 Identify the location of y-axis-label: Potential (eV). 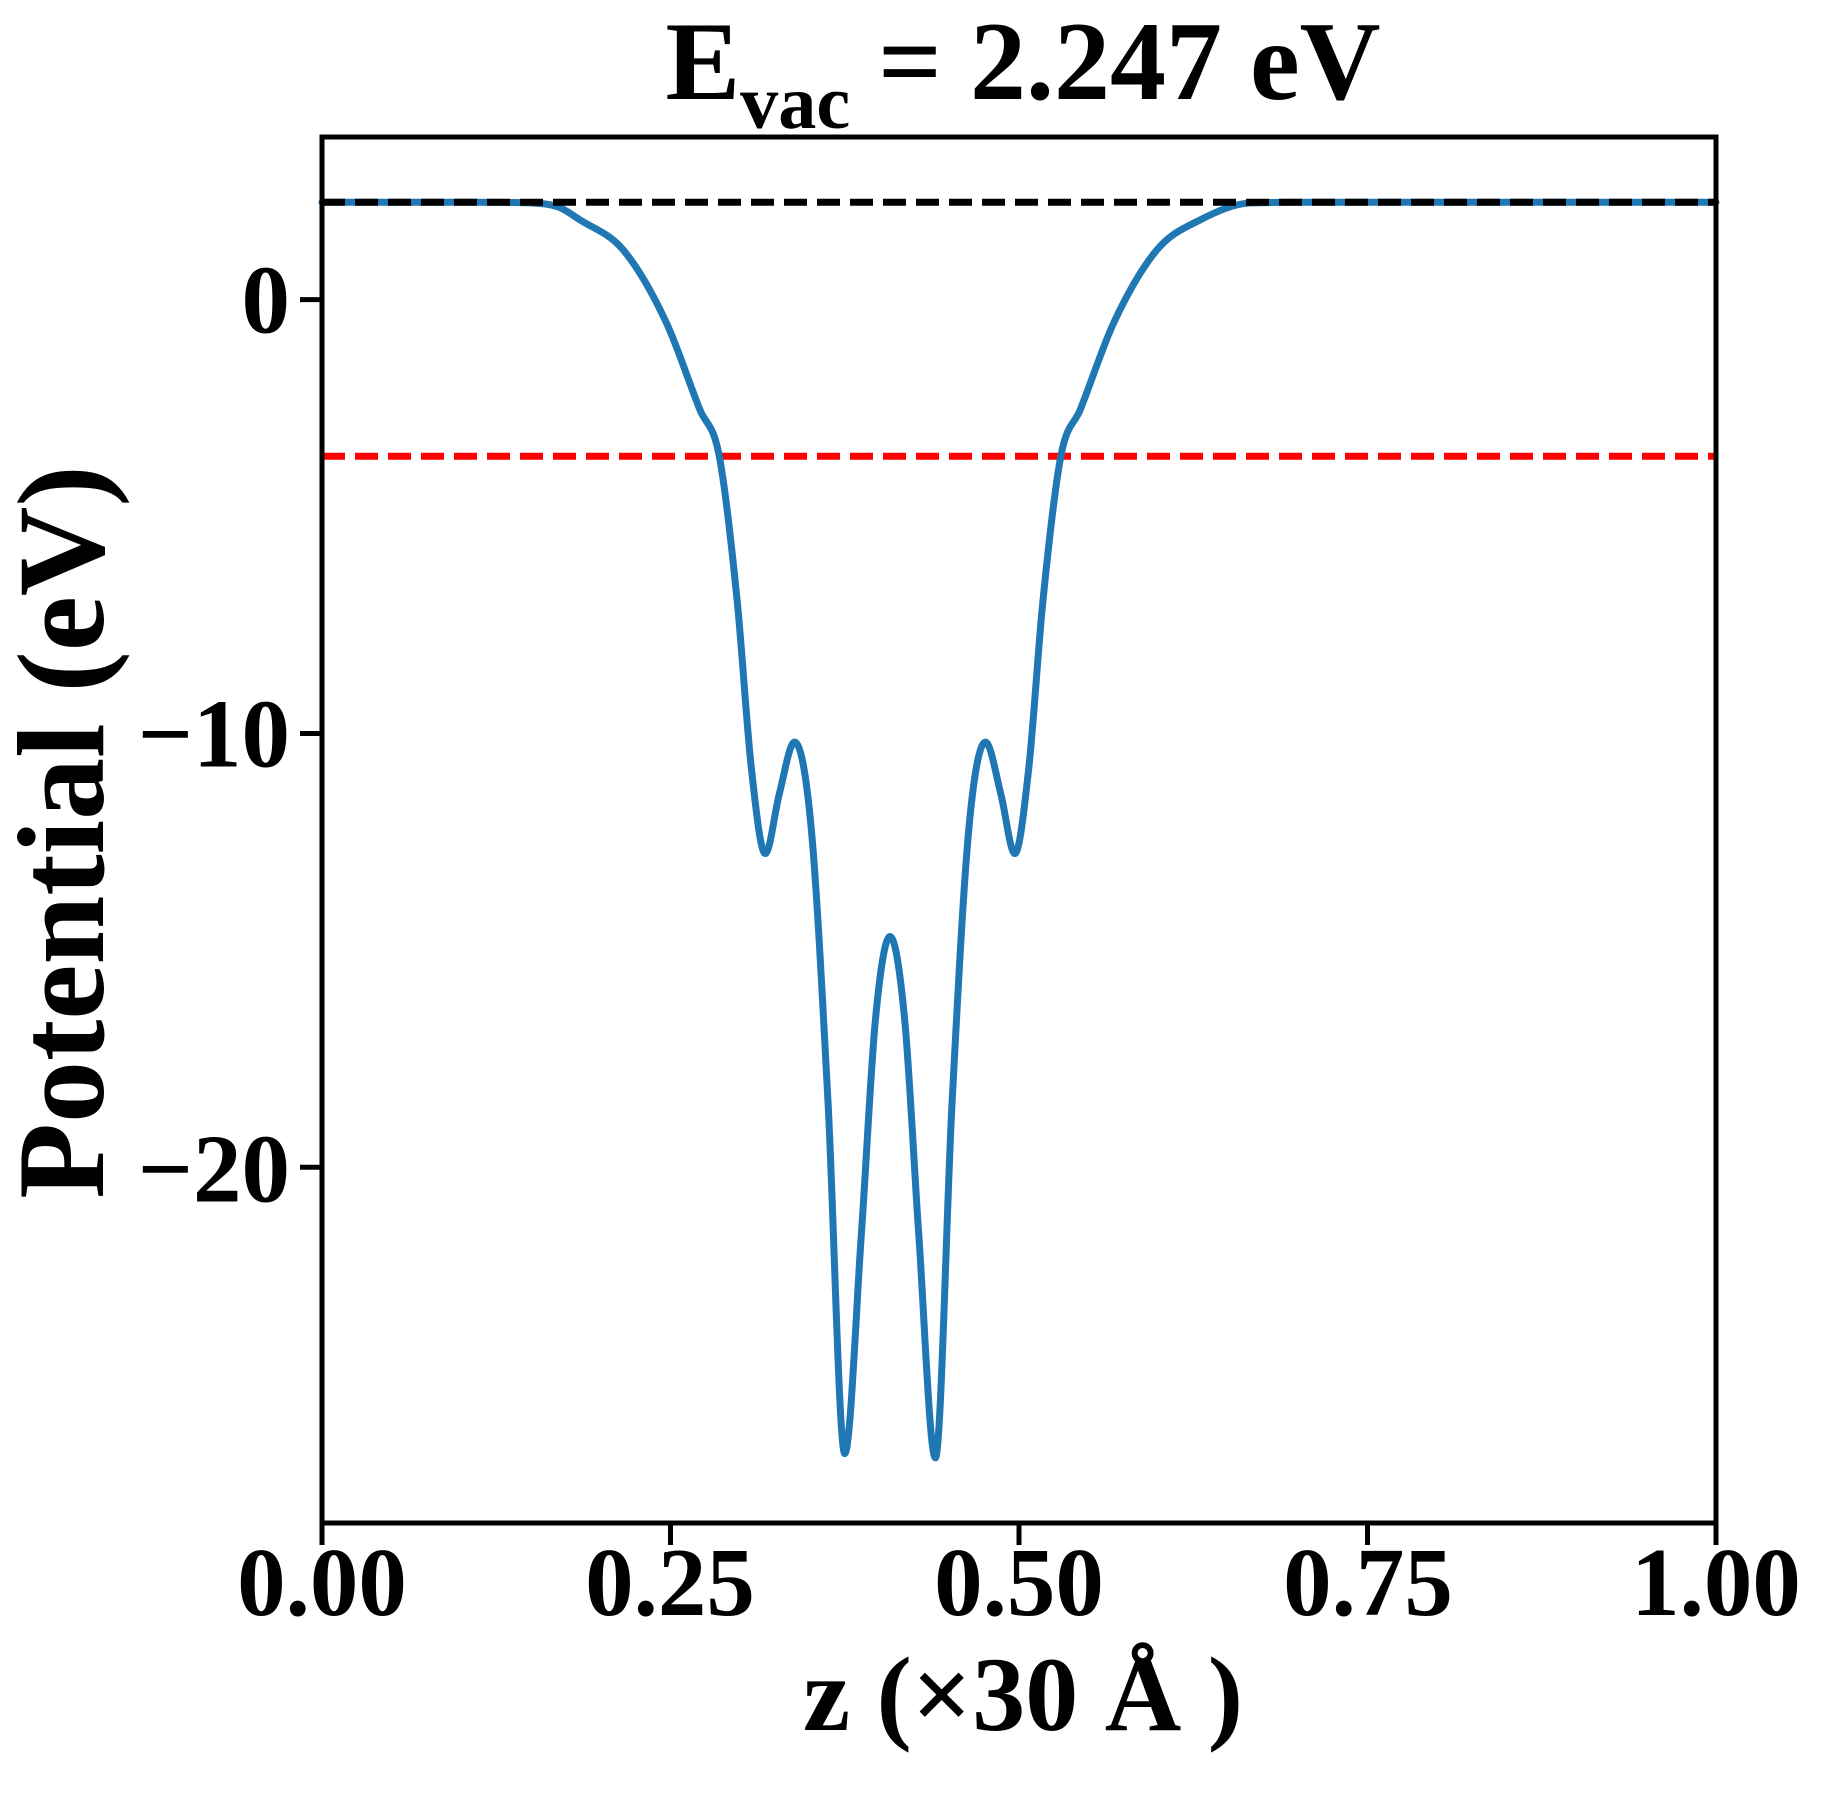
(65, 832).